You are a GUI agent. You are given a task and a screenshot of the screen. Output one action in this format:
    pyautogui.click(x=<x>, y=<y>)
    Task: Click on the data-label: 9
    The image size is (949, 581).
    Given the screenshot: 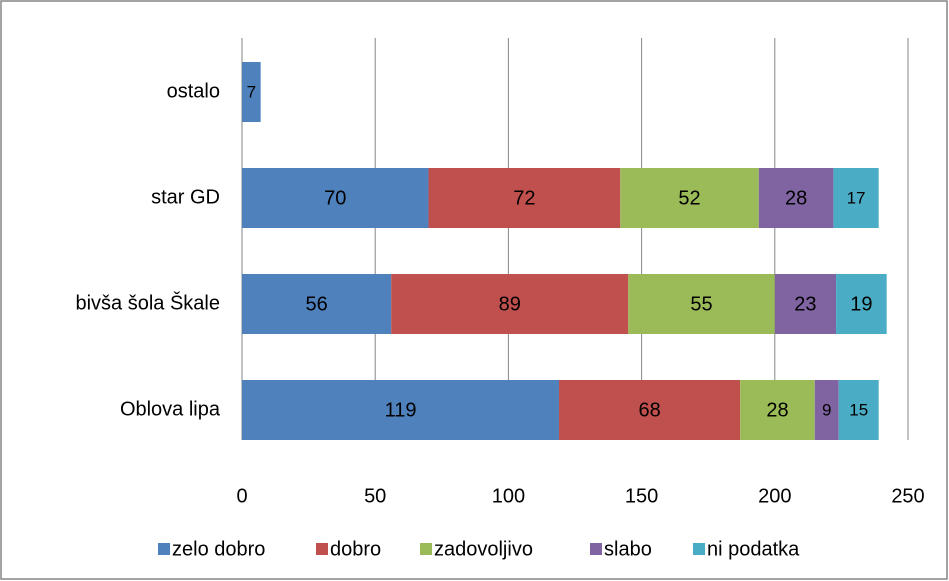 What is the action you would take?
    pyautogui.click(x=826, y=409)
    